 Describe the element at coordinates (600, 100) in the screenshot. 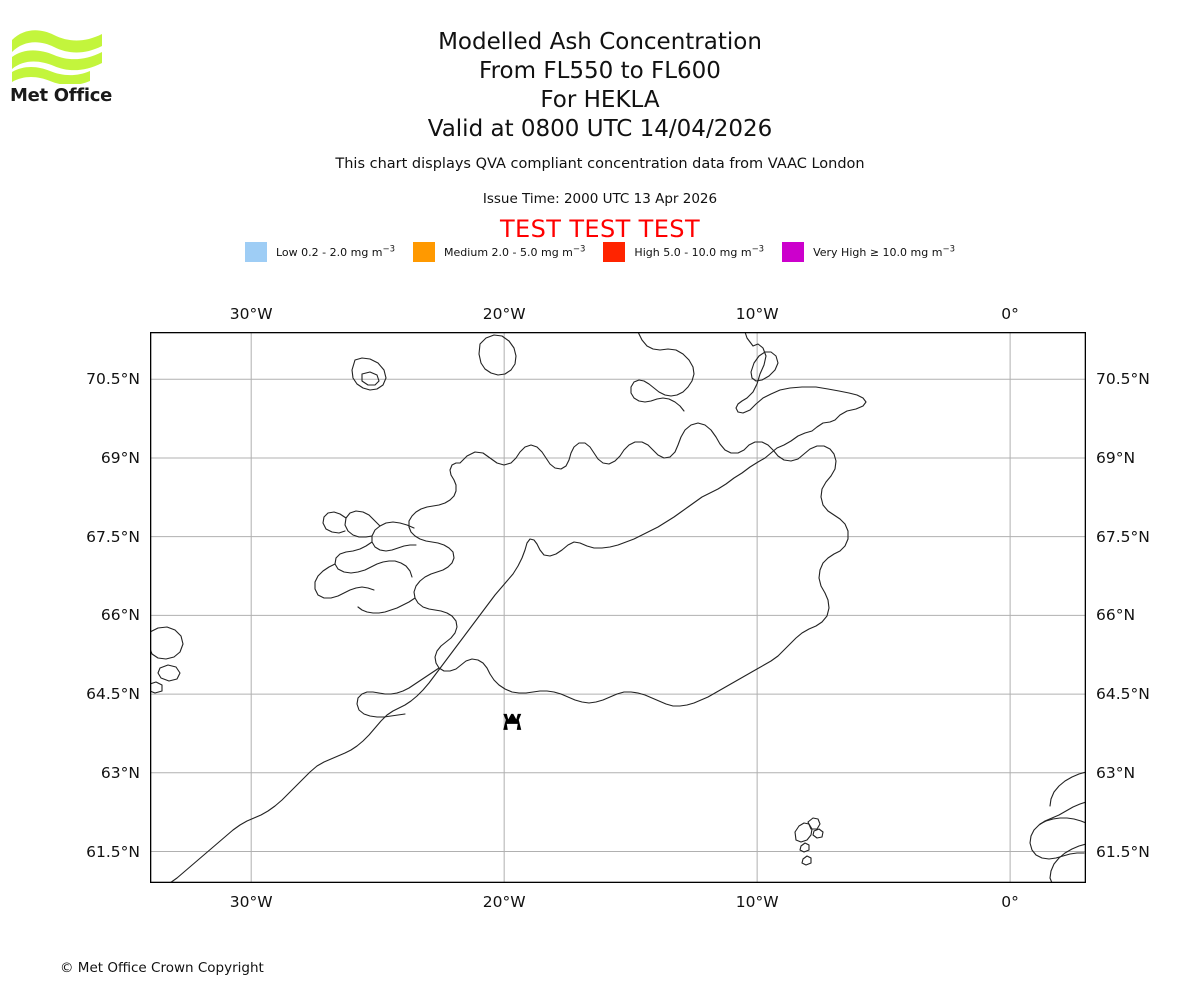

I see `volcano-name-line: For HEKLA` at that location.